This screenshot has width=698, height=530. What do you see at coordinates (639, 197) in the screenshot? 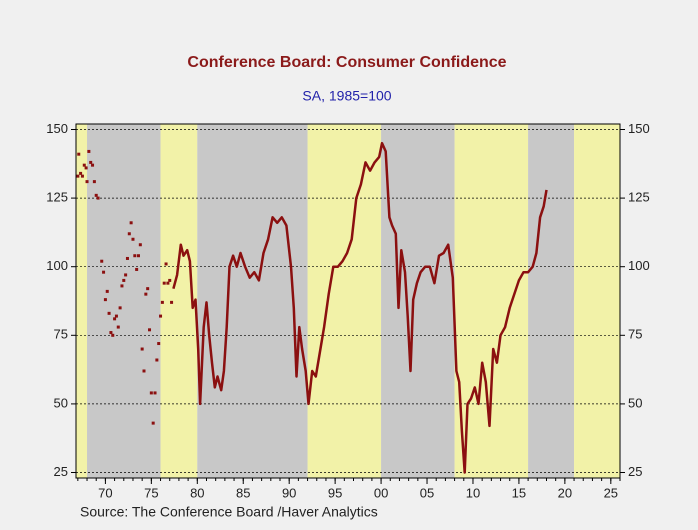
I see `y2-tick-label: 125` at bounding box center [639, 197].